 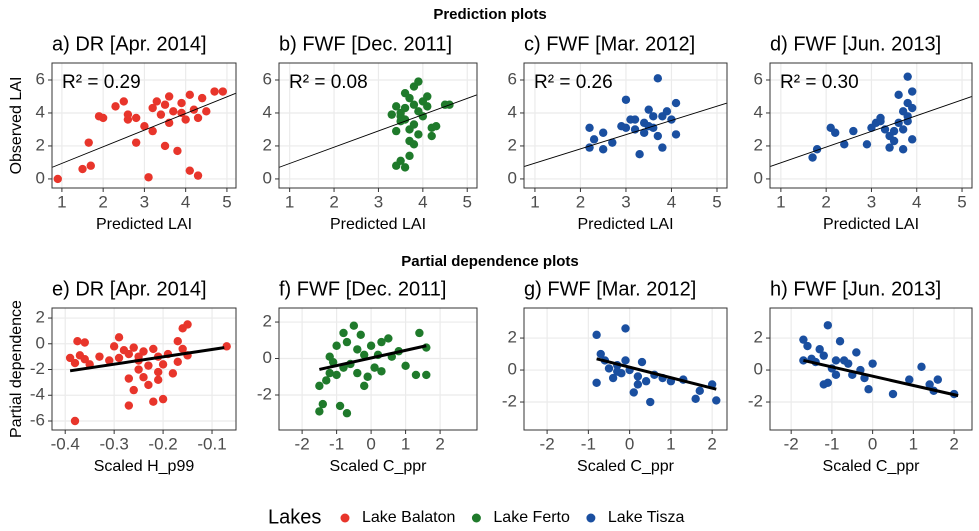 What do you see at coordinates (114, 443) in the screenshot?
I see `x-tick-label: -0.3` at bounding box center [114, 443].